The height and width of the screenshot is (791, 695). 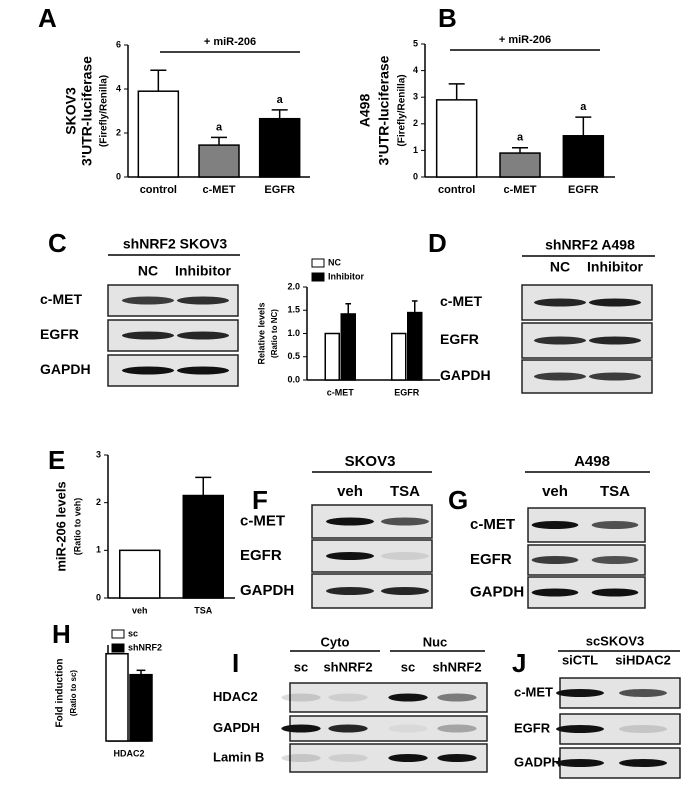 What do you see at coordinates (203, 610) in the screenshot?
I see `x-tick-label: TSA` at bounding box center [203, 610].